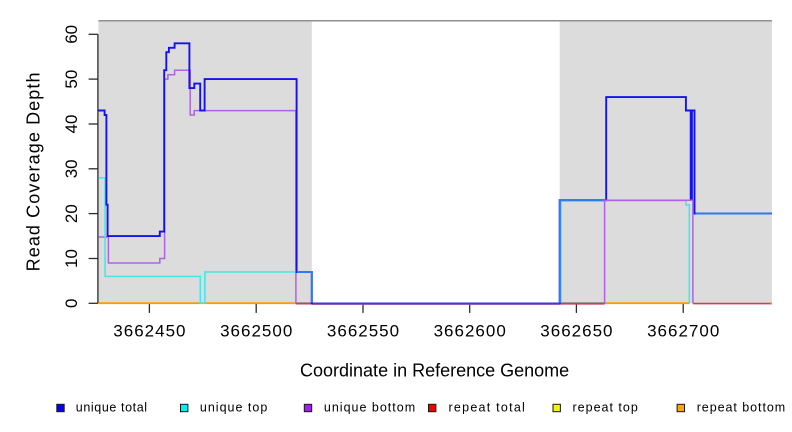  What do you see at coordinates (606, 408) in the screenshot?
I see `svg-text: repeat top` at bounding box center [606, 408].